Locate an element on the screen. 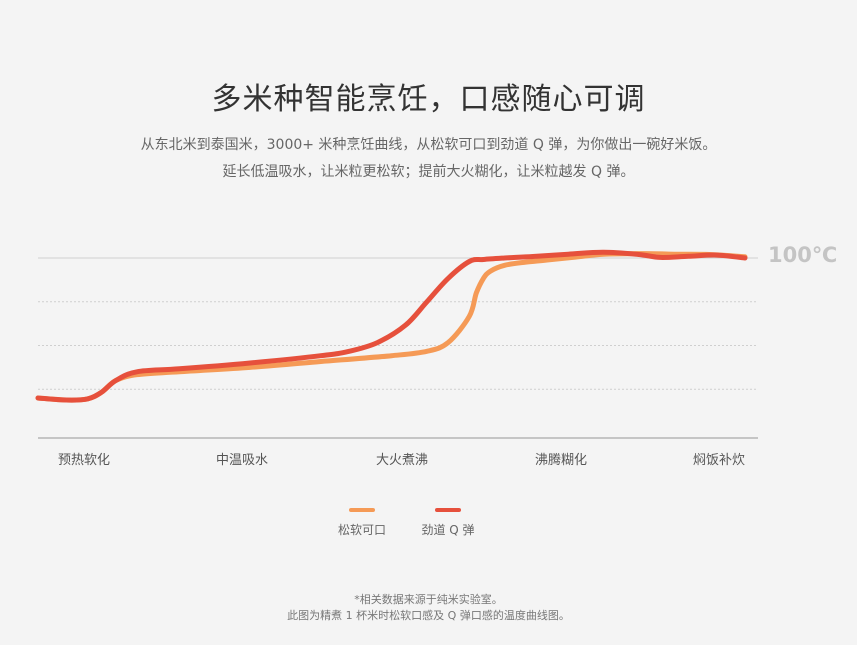 This screenshot has width=857, height=645. annotation-100c: 100℃ is located at coordinates (802, 255).